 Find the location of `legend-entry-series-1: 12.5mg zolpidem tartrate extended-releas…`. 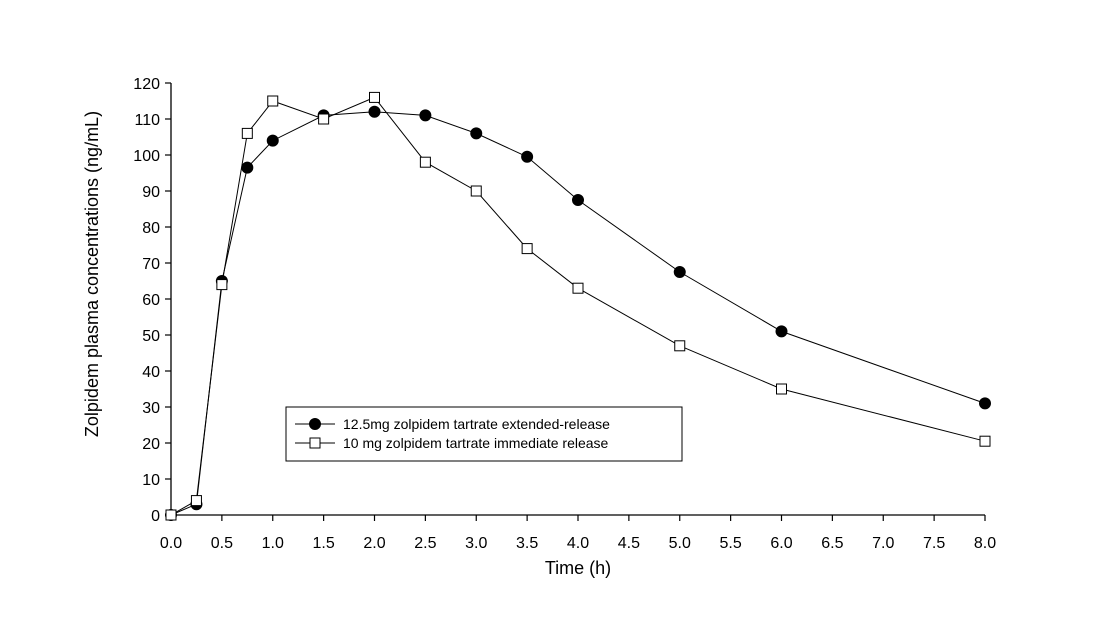

legend-entry-series-1: 12.5mg zolpidem tartrate extended-releas… is located at coordinates (452, 424).